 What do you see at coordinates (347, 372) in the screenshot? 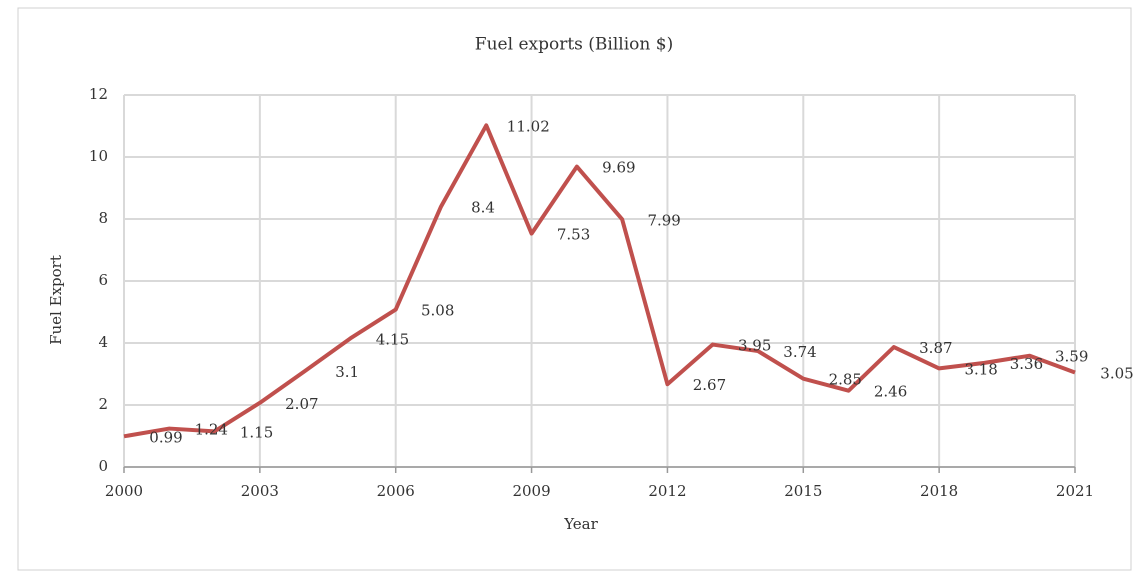
I see `data-label: 3.1` at bounding box center [347, 372].